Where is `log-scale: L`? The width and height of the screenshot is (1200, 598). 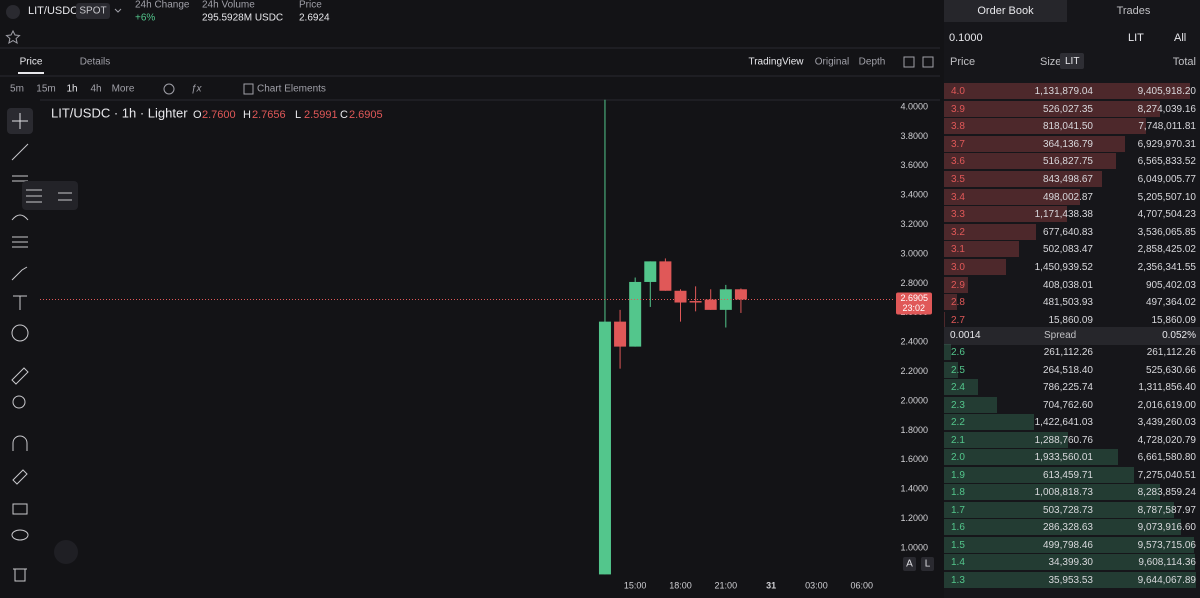
log-scale: L is located at coordinates (928, 564).